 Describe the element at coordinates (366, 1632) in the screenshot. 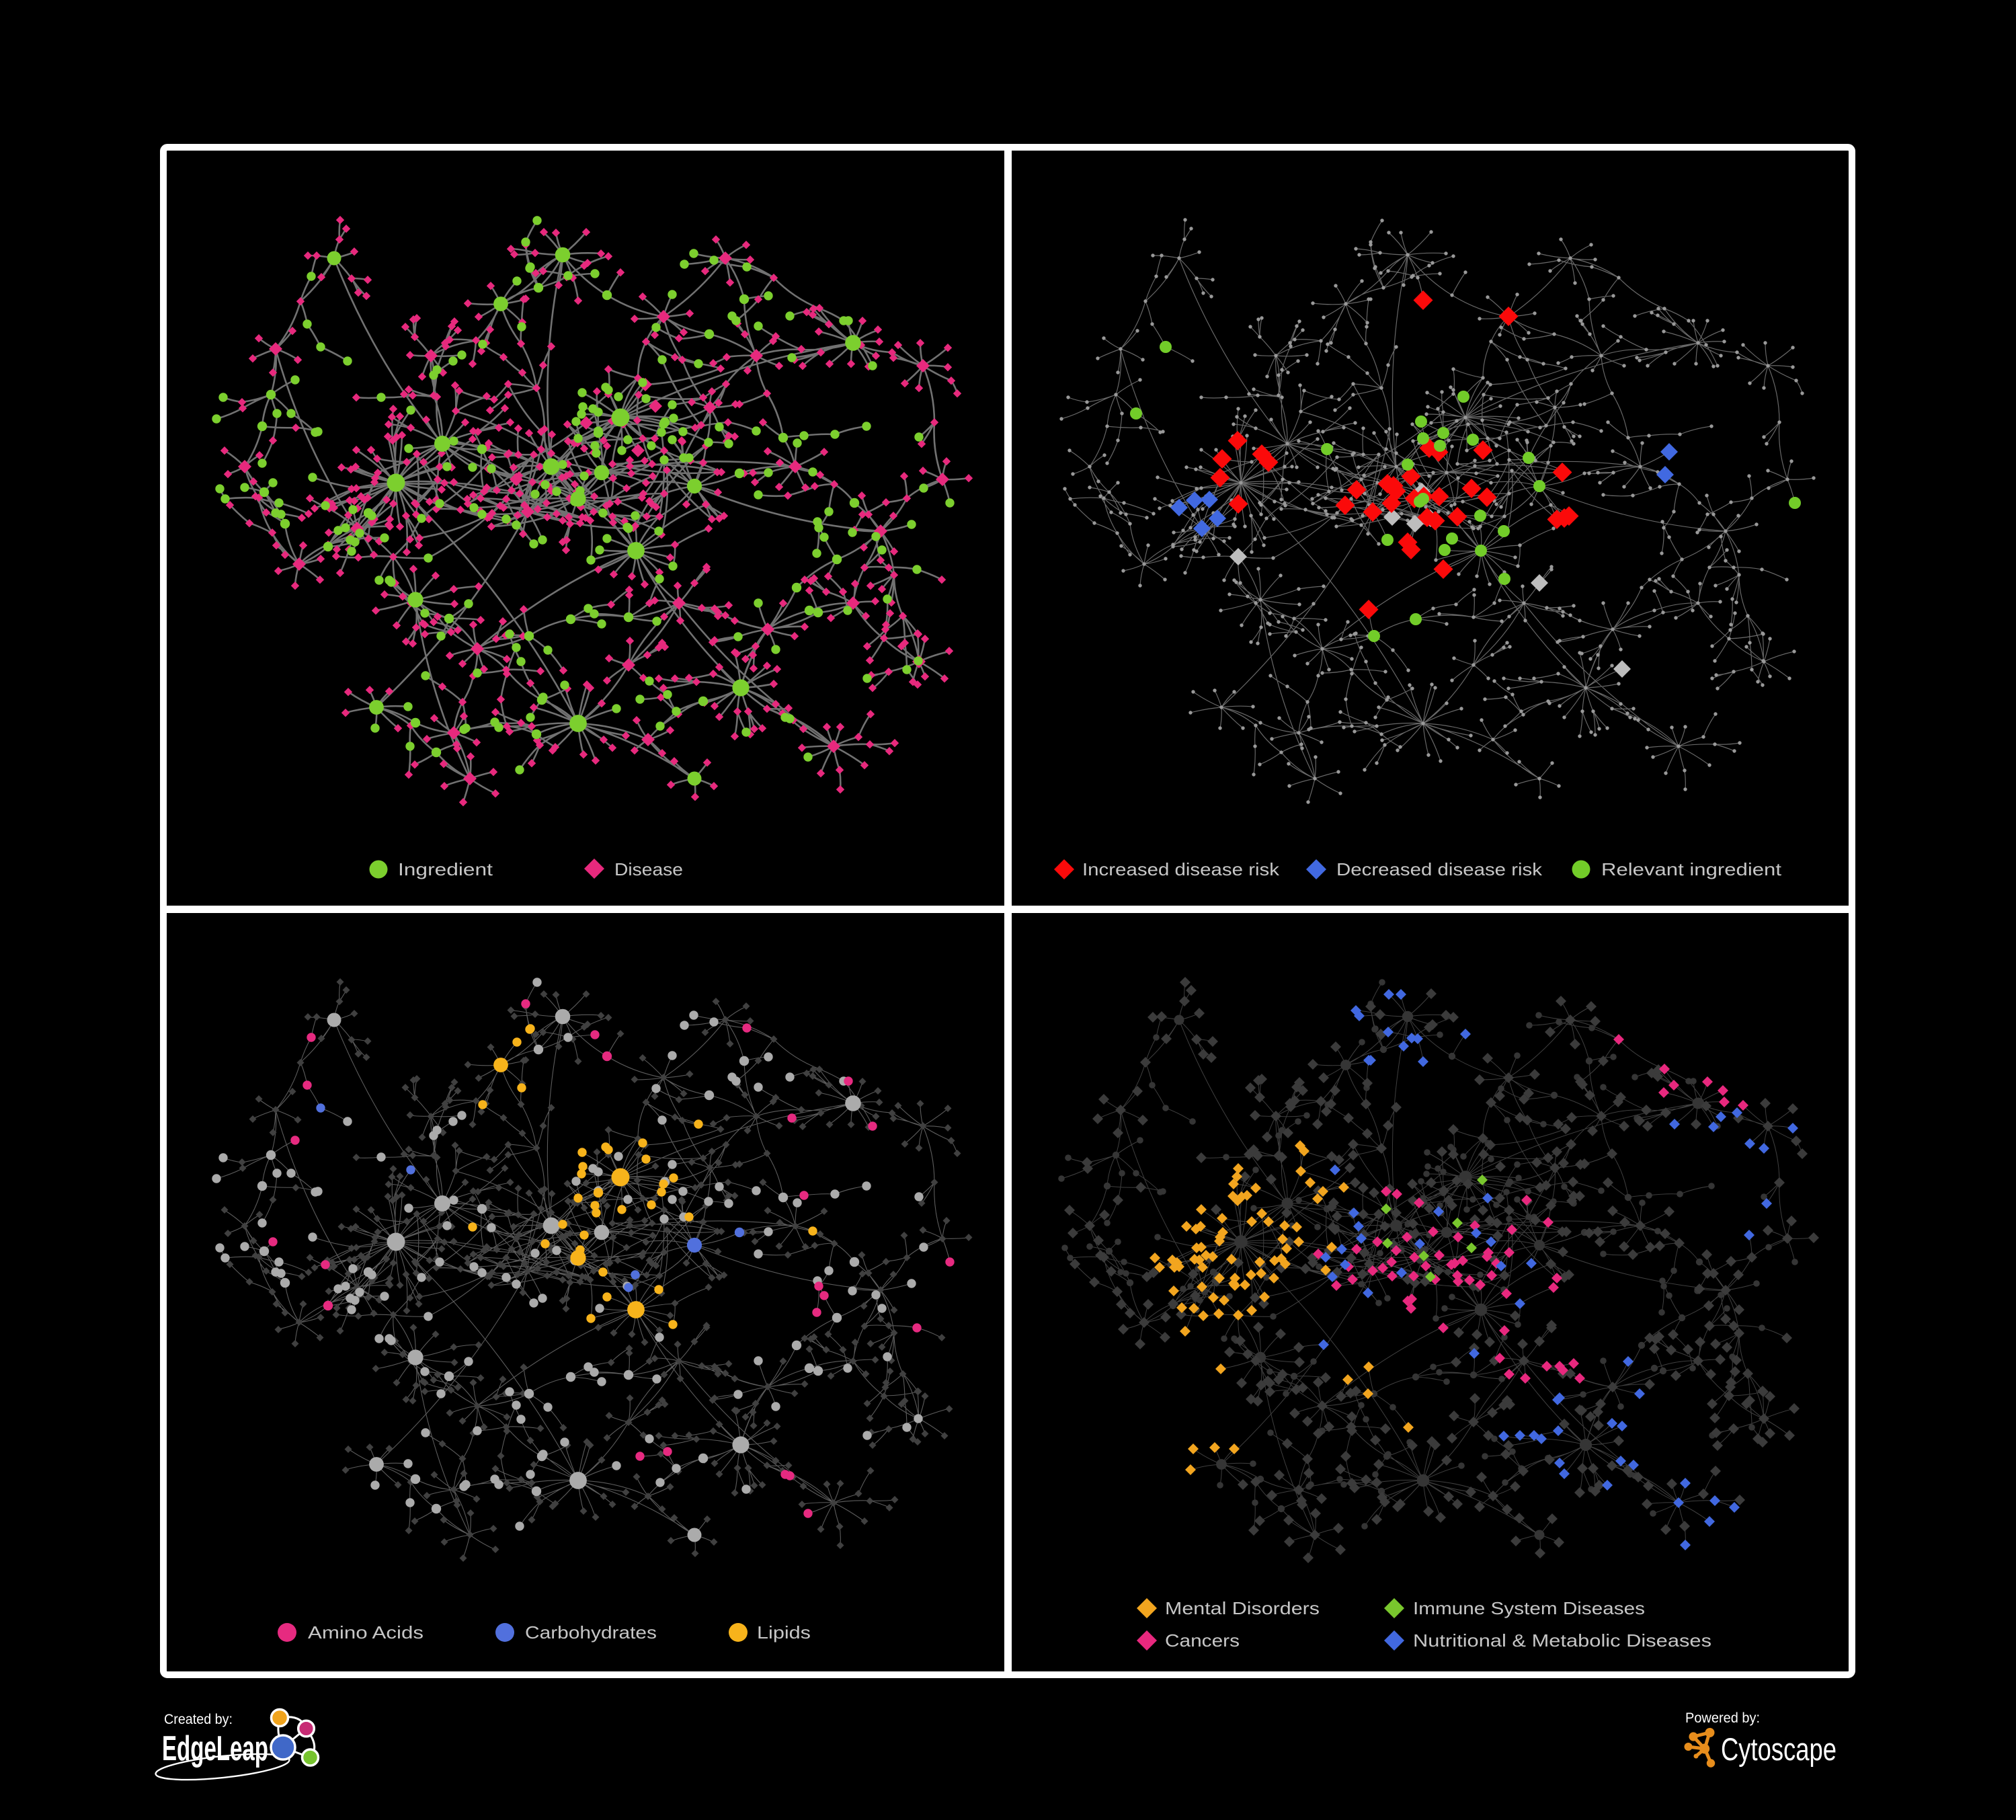

I see `svg-text: Amino Acids` at that location.